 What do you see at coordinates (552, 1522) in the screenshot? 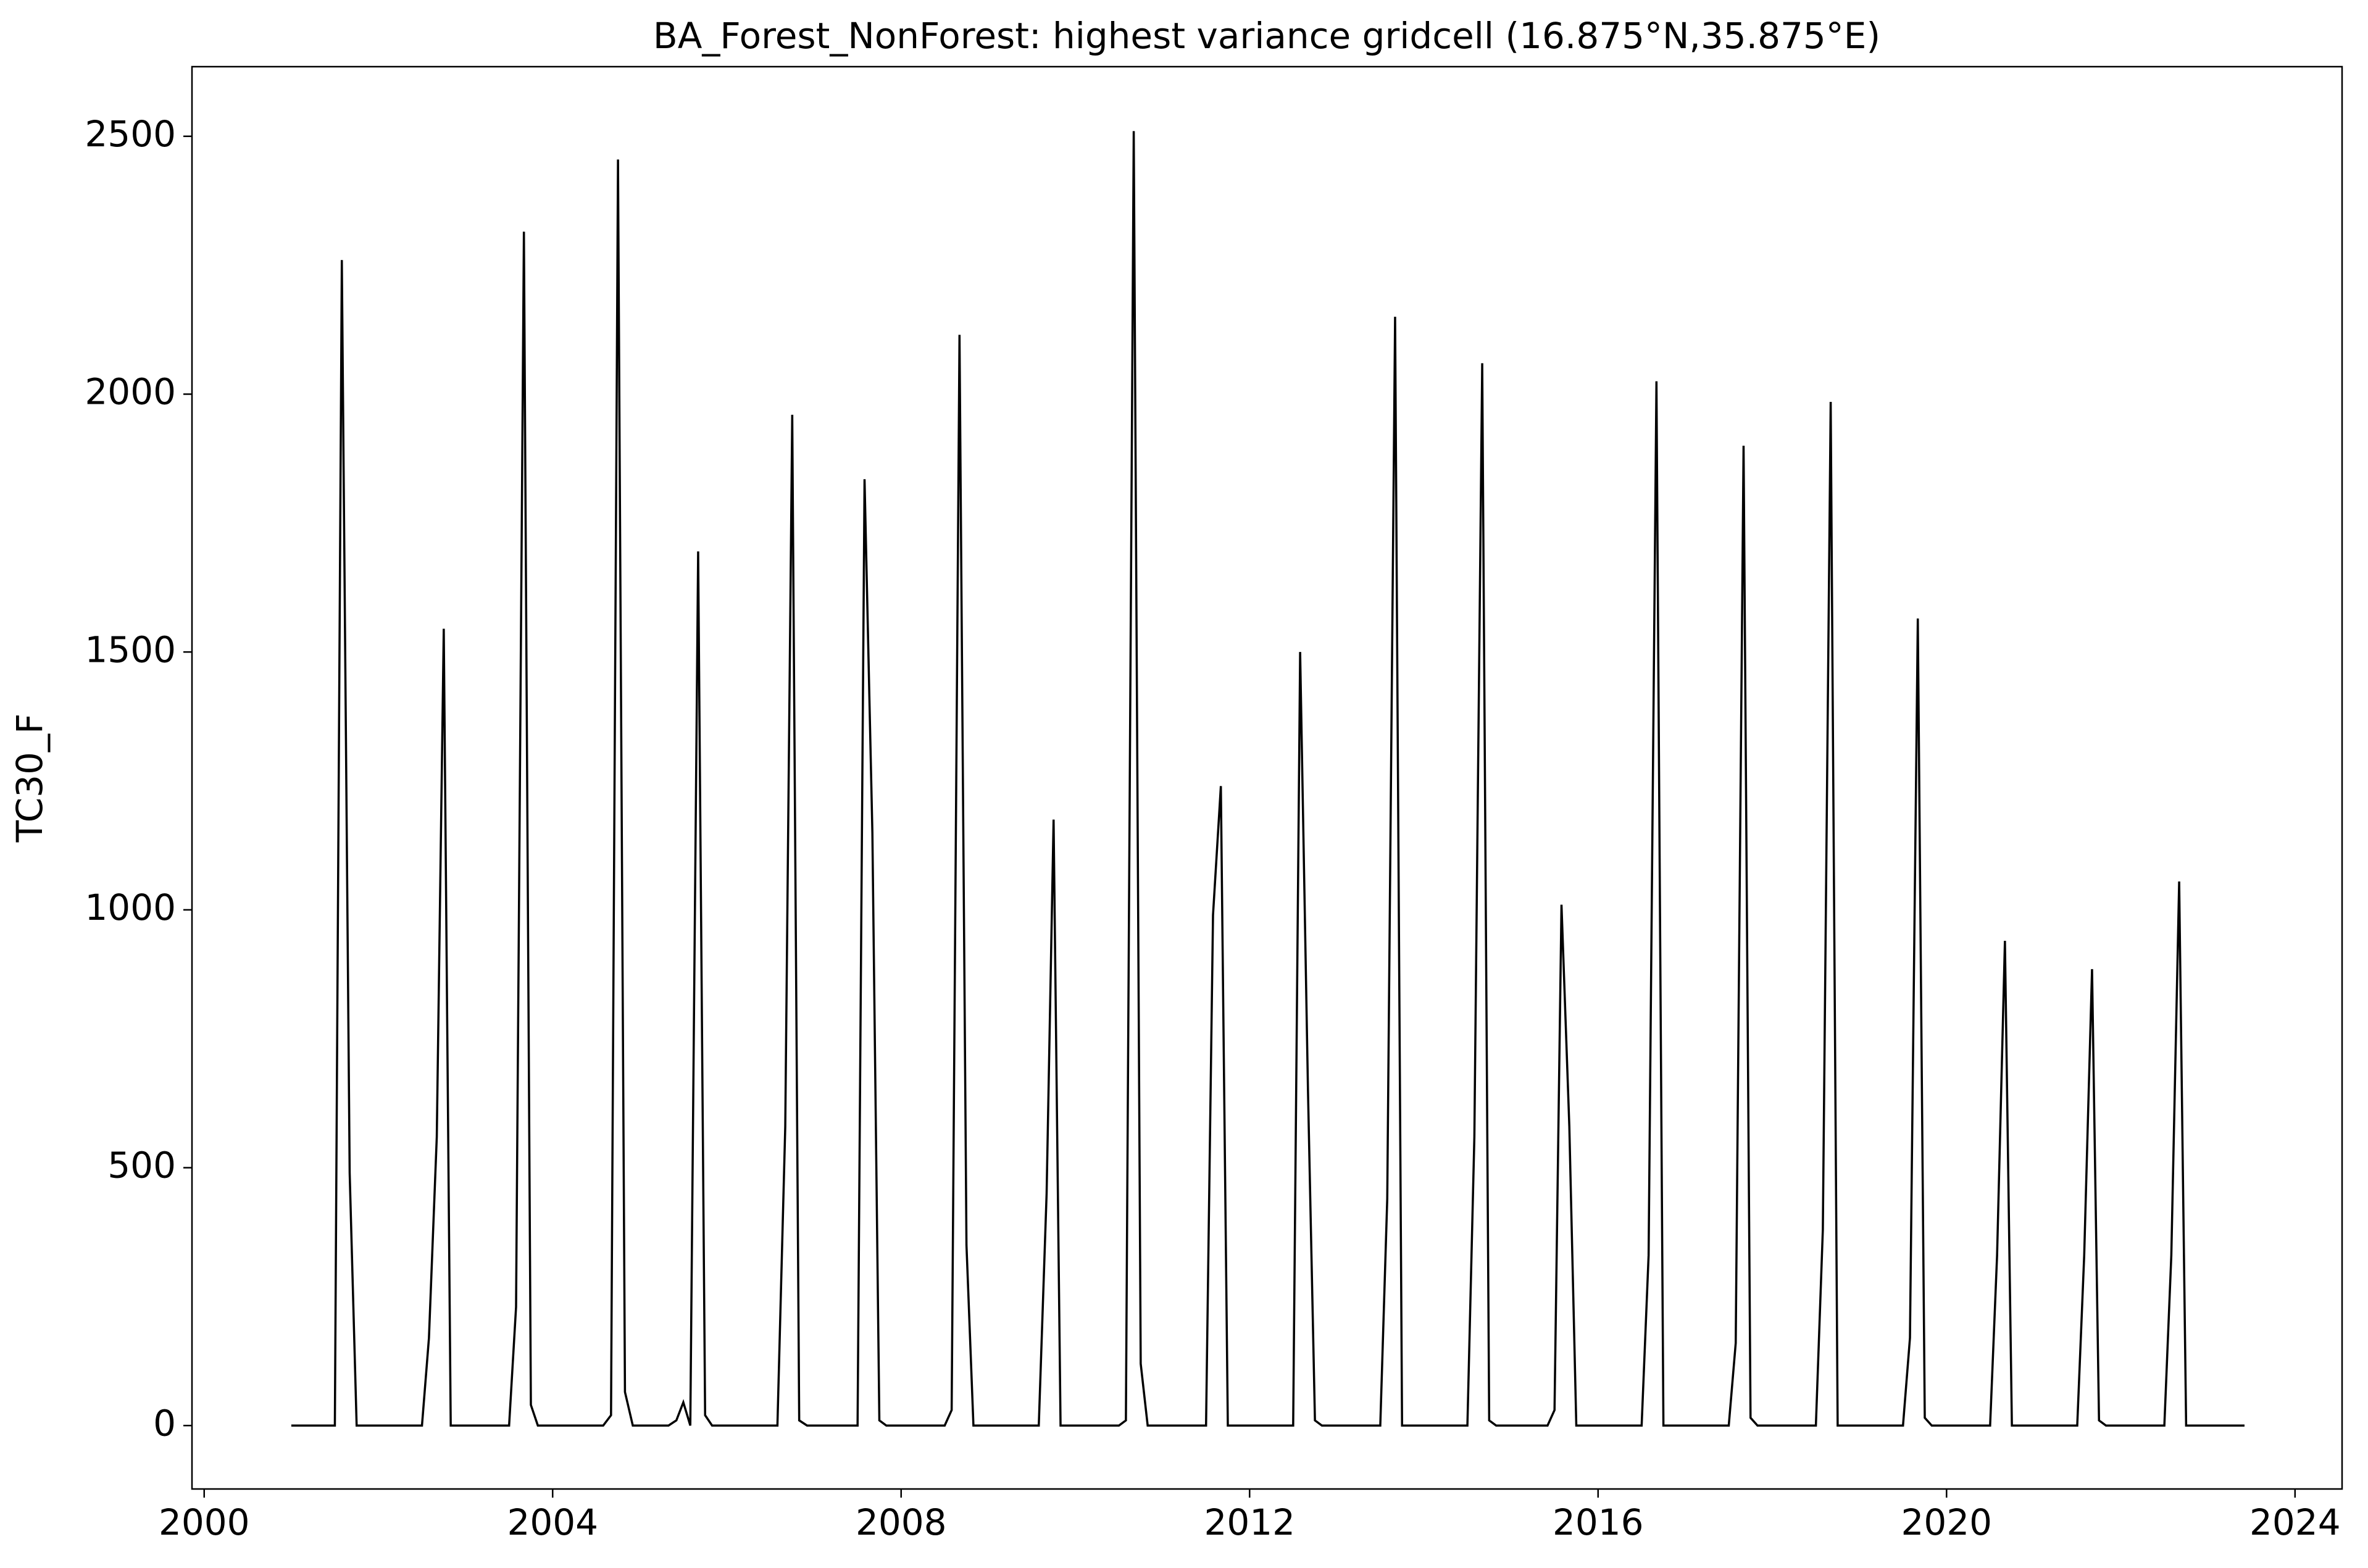
I see `x-tick-label: 2004` at bounding box center [552, 1522].